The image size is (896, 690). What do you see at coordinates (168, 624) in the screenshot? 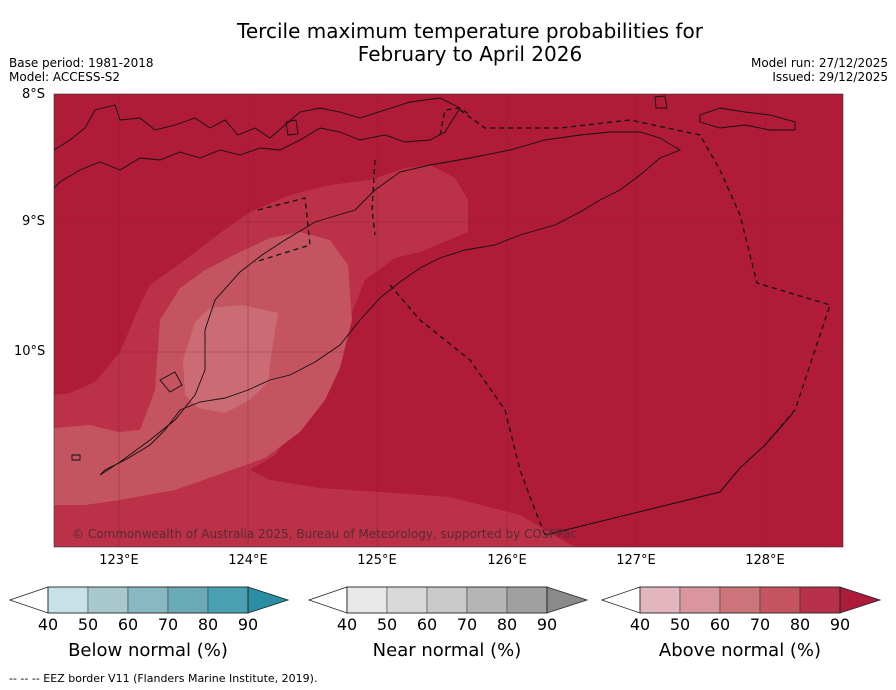
I see `below-colorbar-tick: 70` at bounding box center [168, 624].